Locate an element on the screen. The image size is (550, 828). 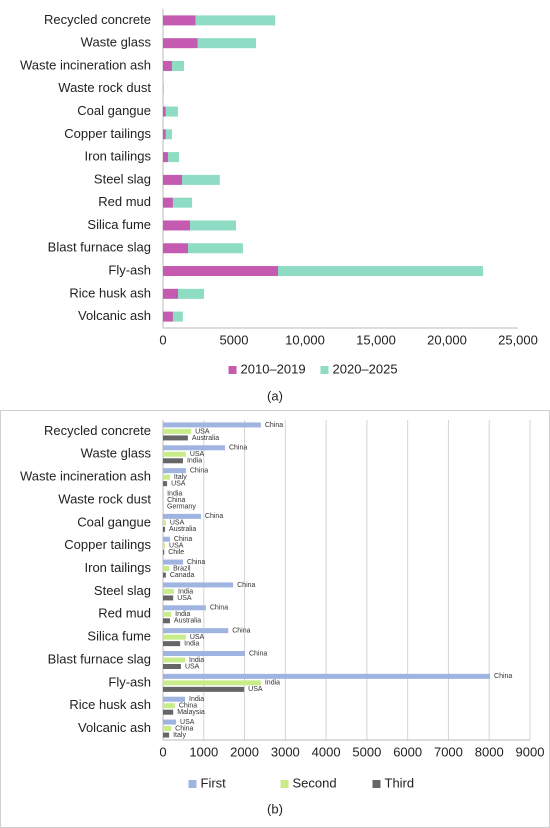
x-tick-label: 25,000 is located at coordinates (518, 339).